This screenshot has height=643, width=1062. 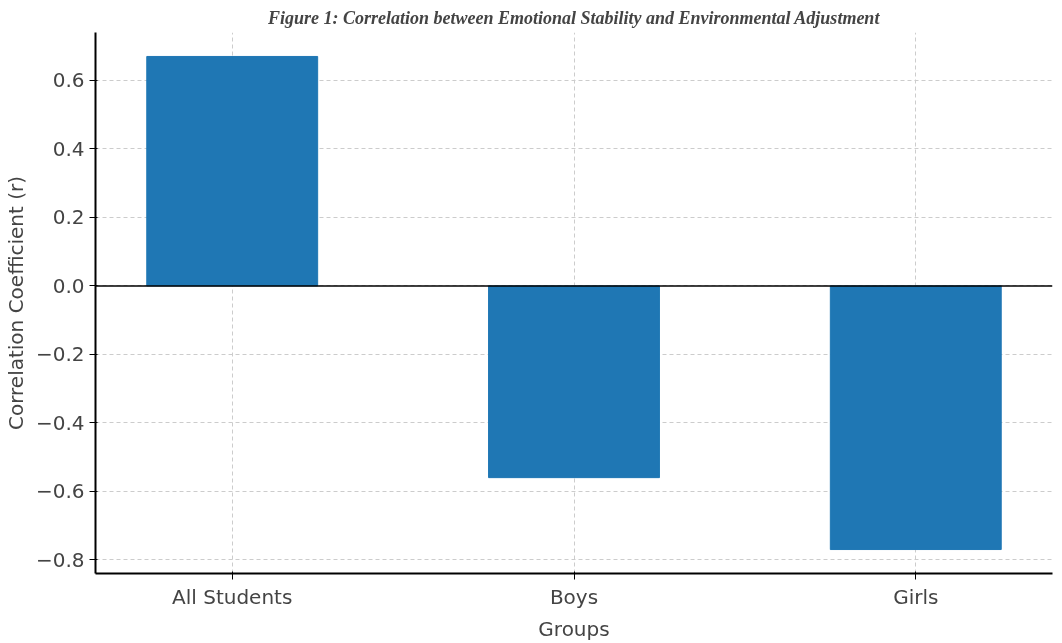 What do you see at coordinates (68, 80) in the screenshot?
I see `y-tick-label: 0.6` at bounding box center [68, 80].